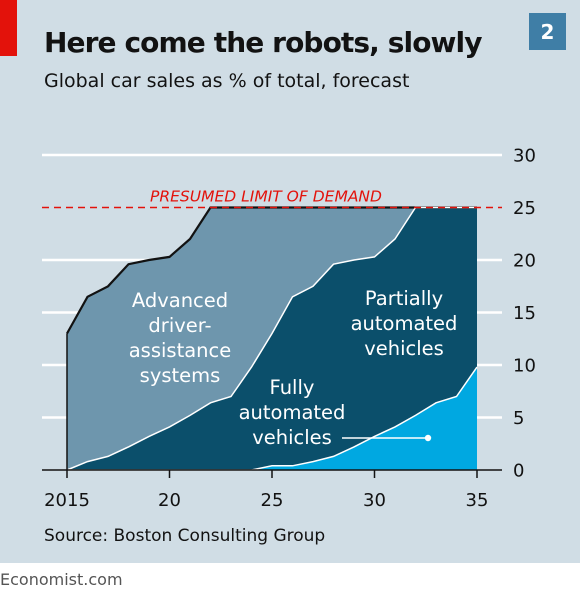 This screenshot has width=580, height=598. I want to click on y-tick-label: 30, so click(524, 156).